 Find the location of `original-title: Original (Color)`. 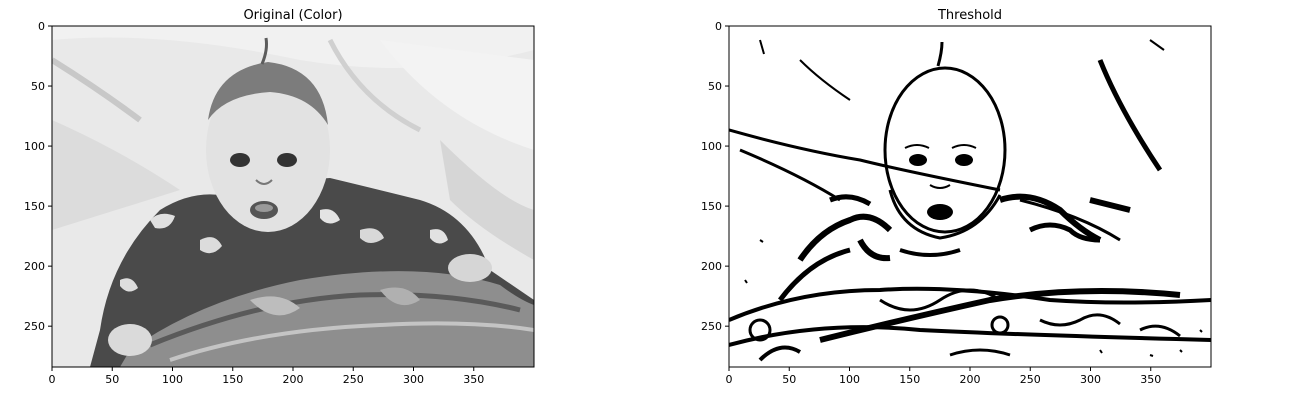

original-title: Original (Color) is located at coordinates (292, 15).